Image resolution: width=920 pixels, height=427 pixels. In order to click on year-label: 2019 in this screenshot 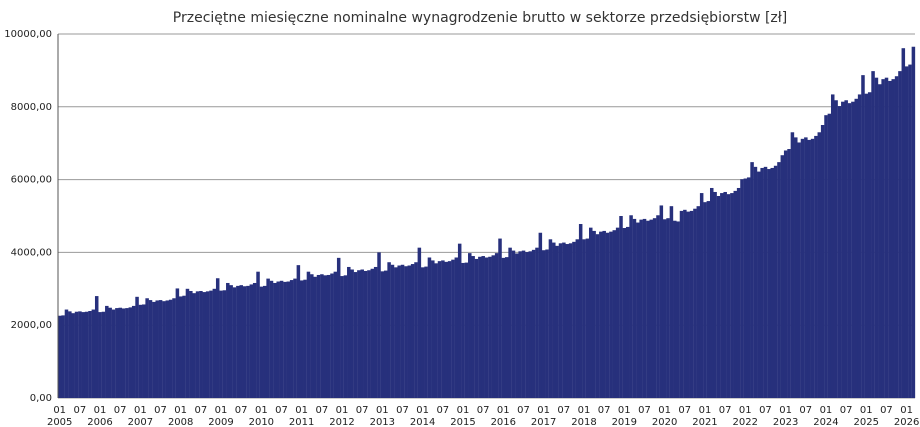, I will do `click(624, 422)`.